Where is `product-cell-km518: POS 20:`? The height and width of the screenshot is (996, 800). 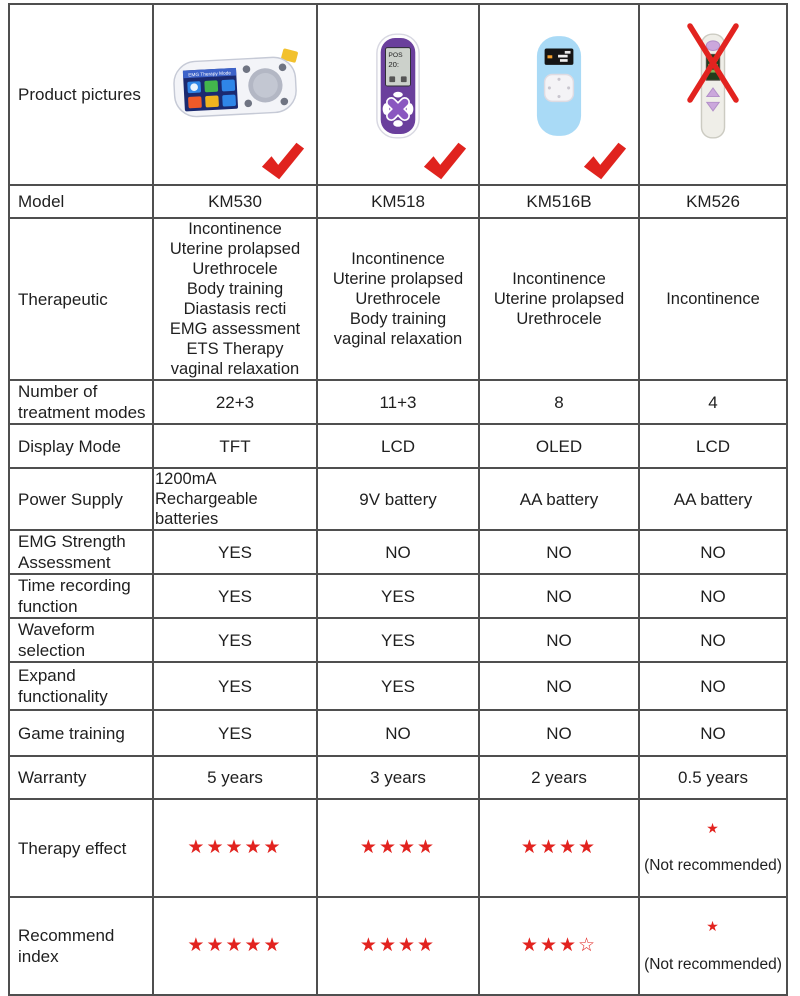
product-cell-km518: POS 20: is located at coordinates (398, 94).